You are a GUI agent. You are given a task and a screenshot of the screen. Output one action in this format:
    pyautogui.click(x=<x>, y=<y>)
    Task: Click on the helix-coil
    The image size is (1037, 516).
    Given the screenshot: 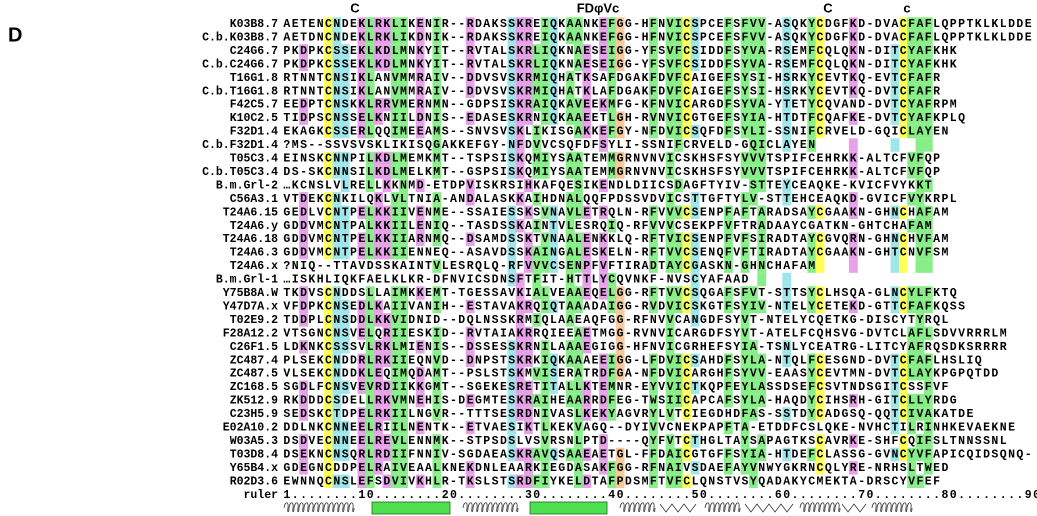 What is the action you would take?
    pyautogui.click(x=490, y=507)
    